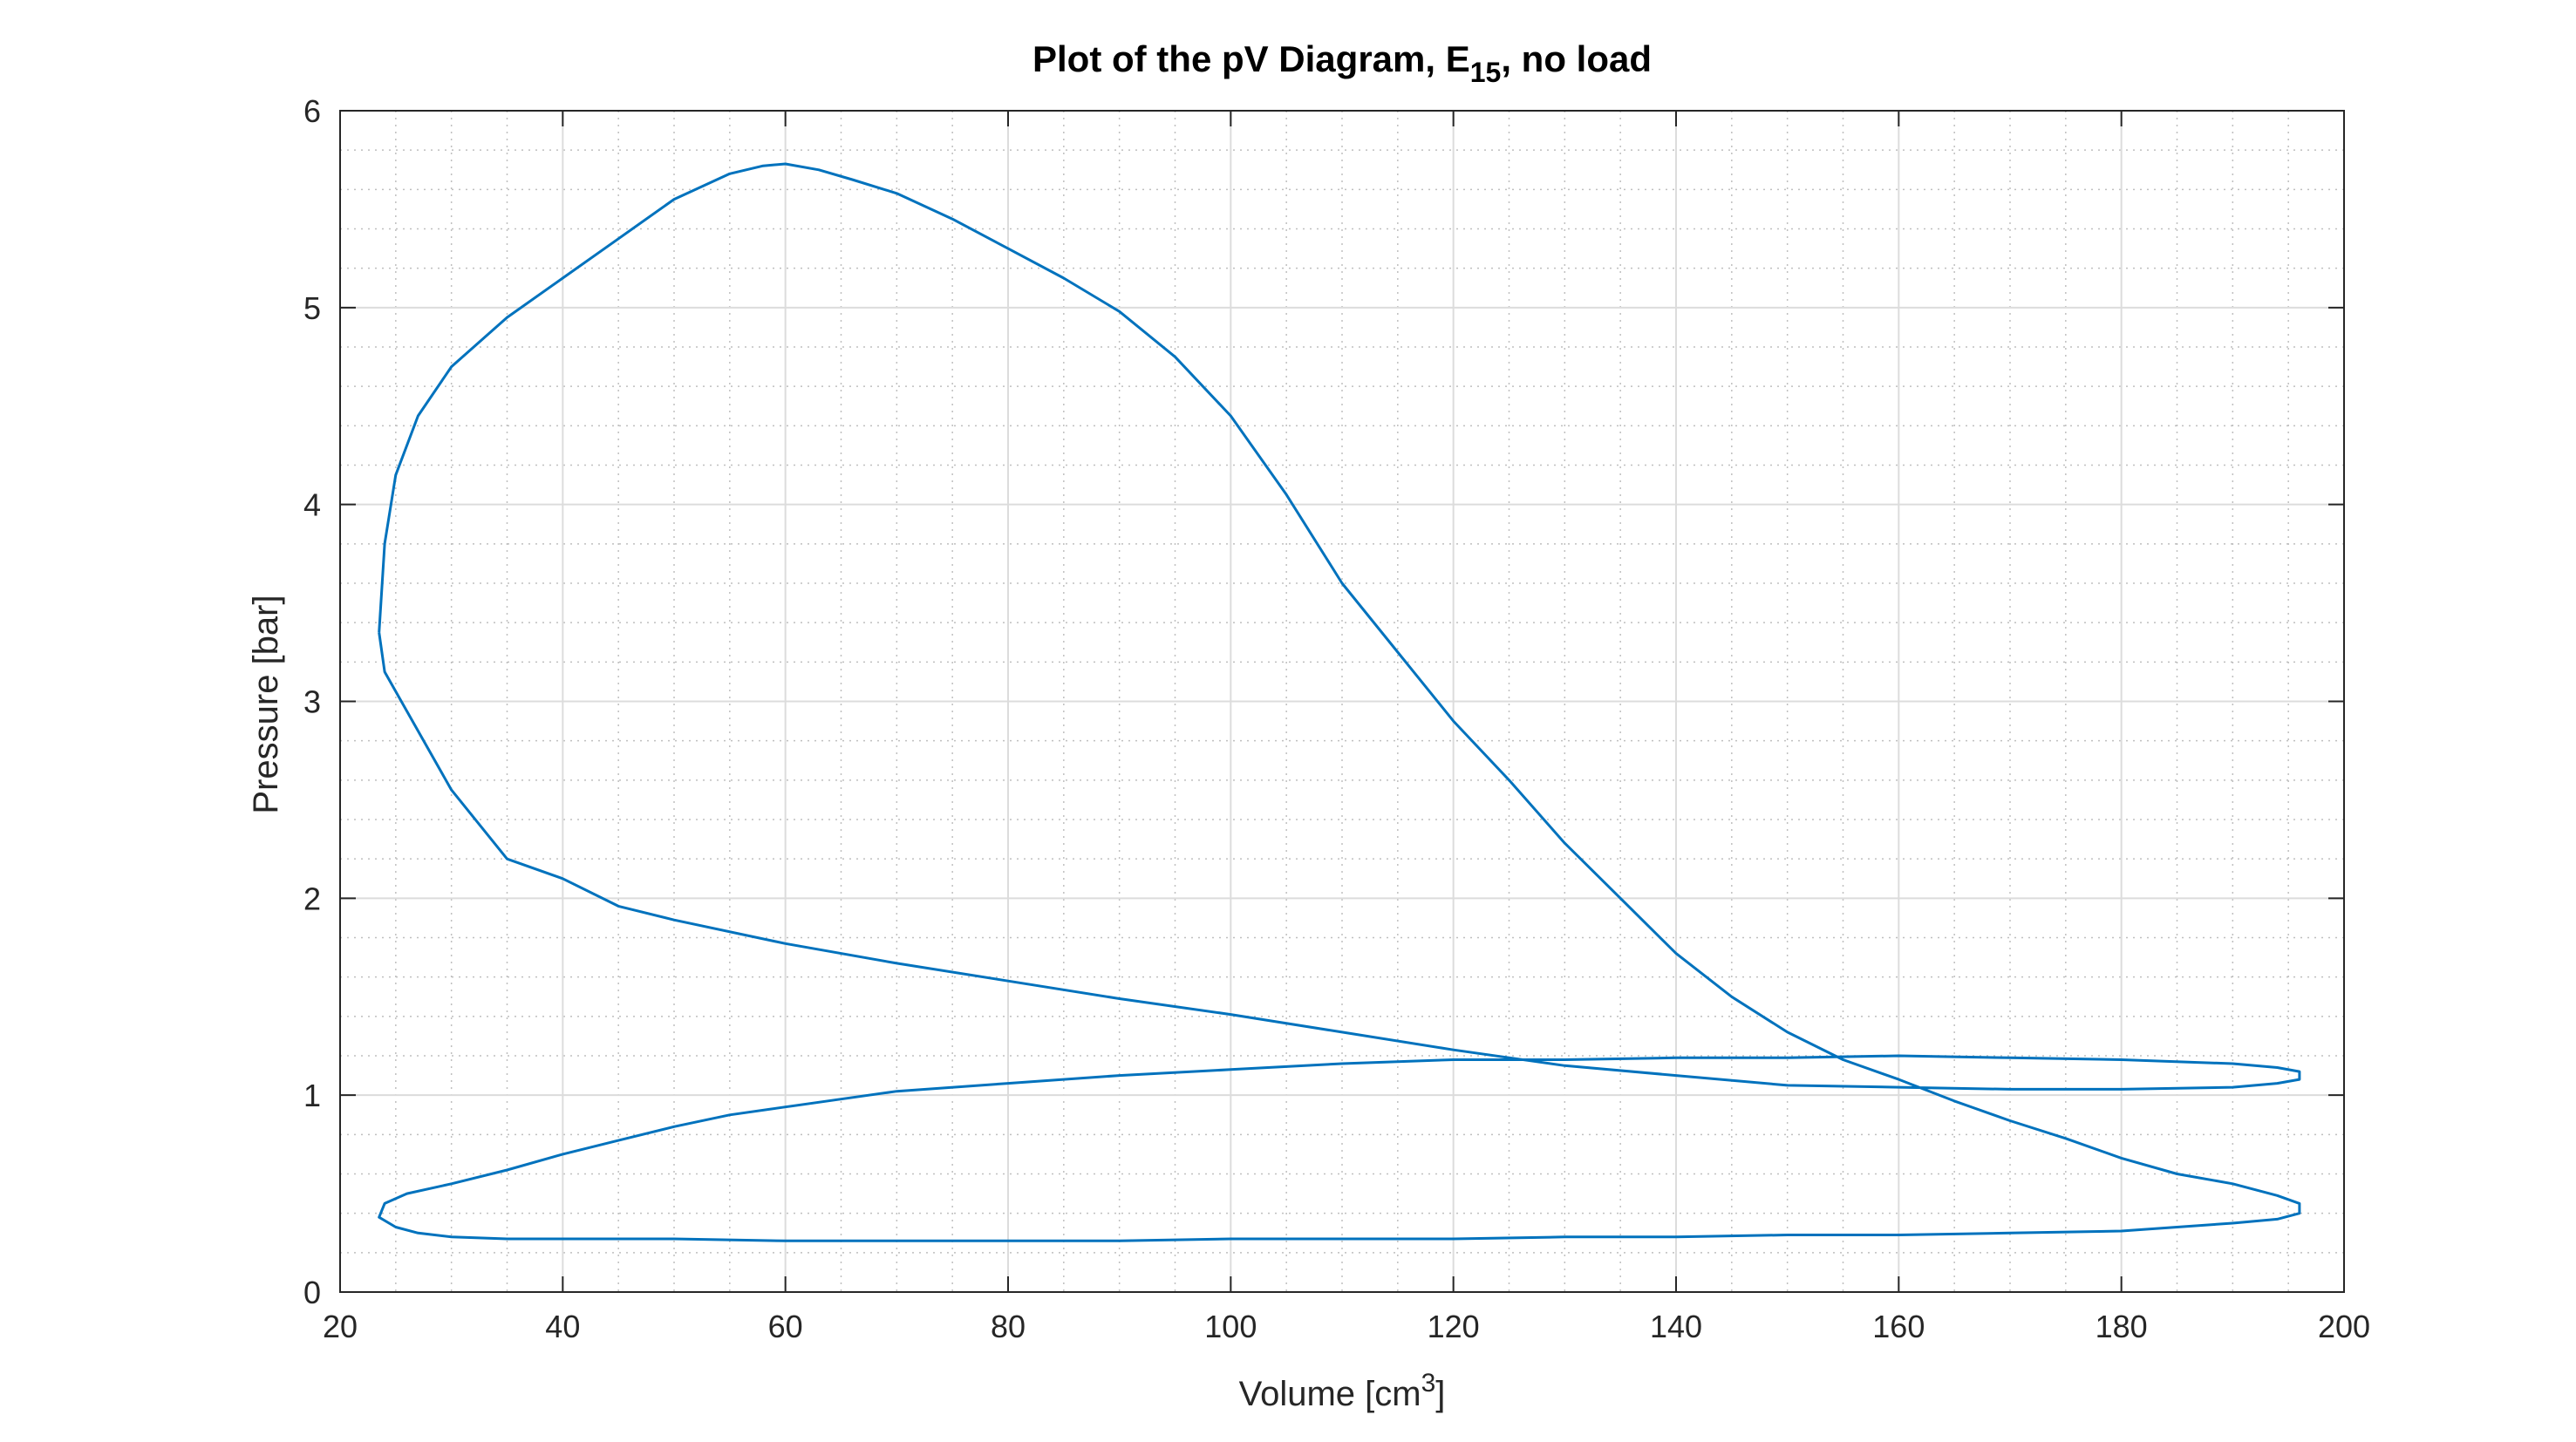 The image size is (2576, 1442). I want to click on x-tick-label: 120, so click(1454, 1326).